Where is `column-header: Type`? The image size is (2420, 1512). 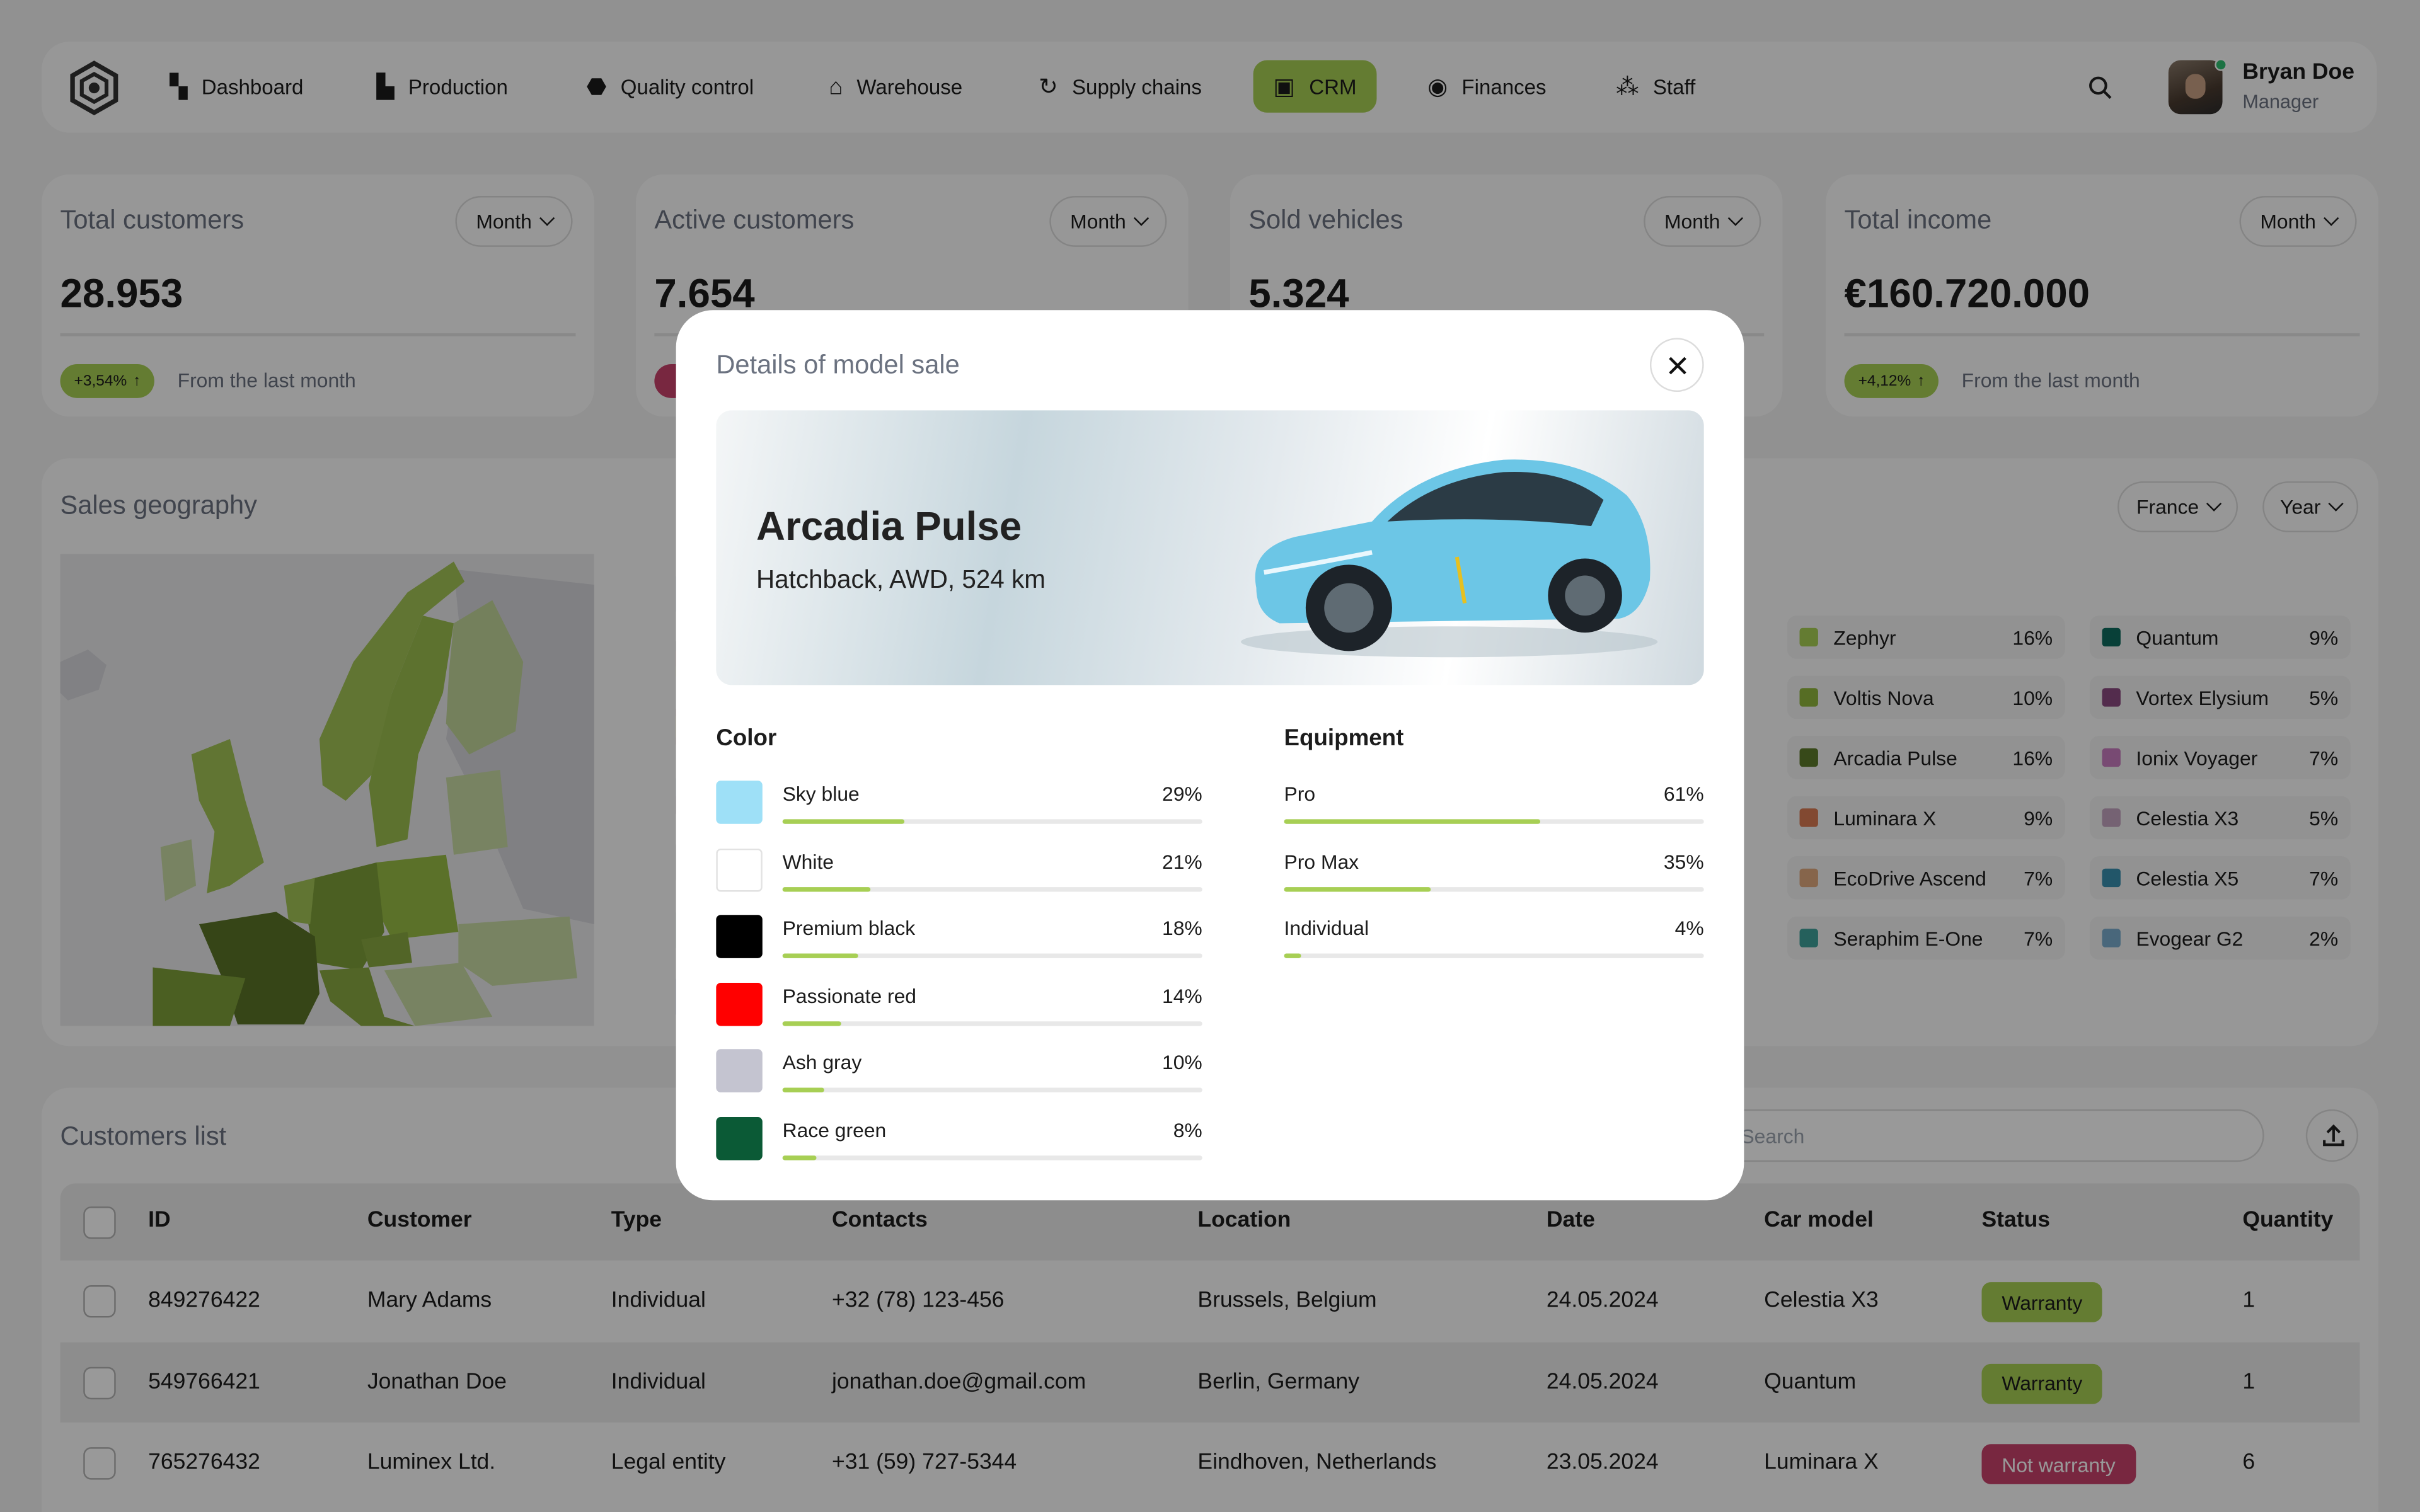 column-header: Type is located at coordinates (636, 1220).